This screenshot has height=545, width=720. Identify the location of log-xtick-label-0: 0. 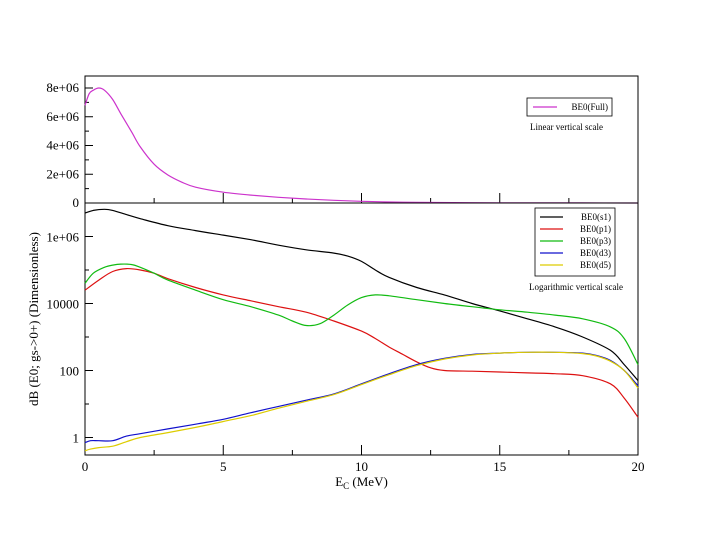
(85, 466).